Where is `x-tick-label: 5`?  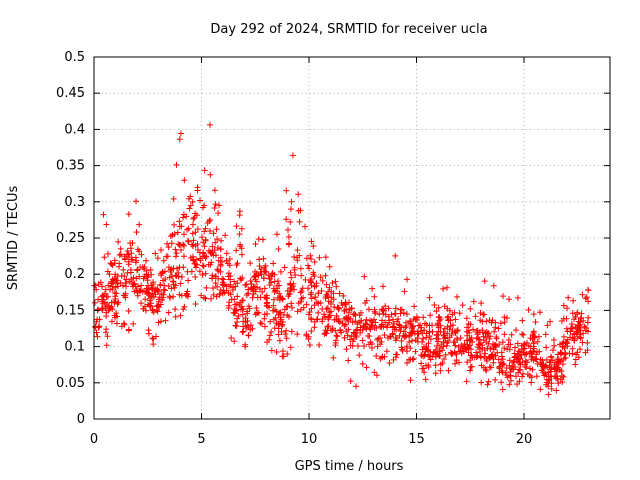 x-tick-label: 5 is located at coordinates (201, 439).